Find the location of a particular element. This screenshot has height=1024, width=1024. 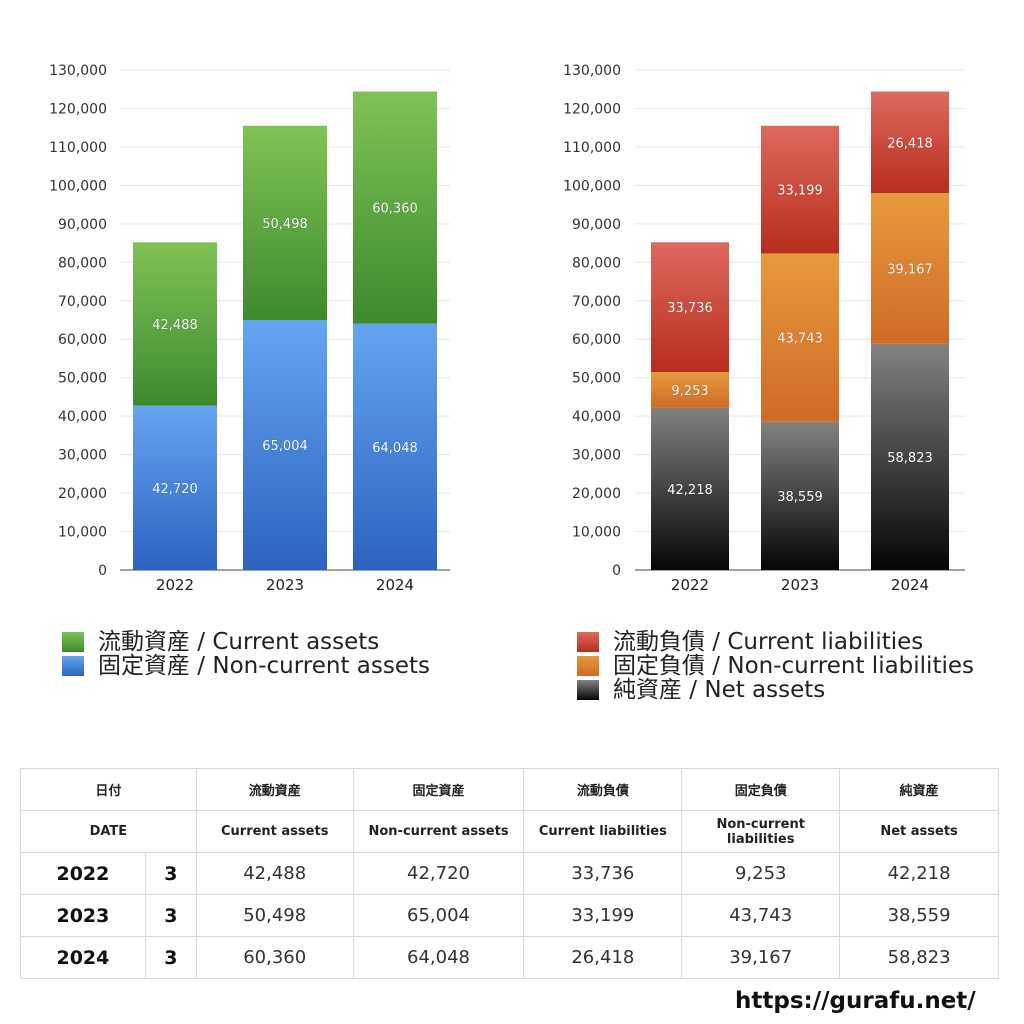

bar-data-label: 9,253 is located at coordinates (689, 391).